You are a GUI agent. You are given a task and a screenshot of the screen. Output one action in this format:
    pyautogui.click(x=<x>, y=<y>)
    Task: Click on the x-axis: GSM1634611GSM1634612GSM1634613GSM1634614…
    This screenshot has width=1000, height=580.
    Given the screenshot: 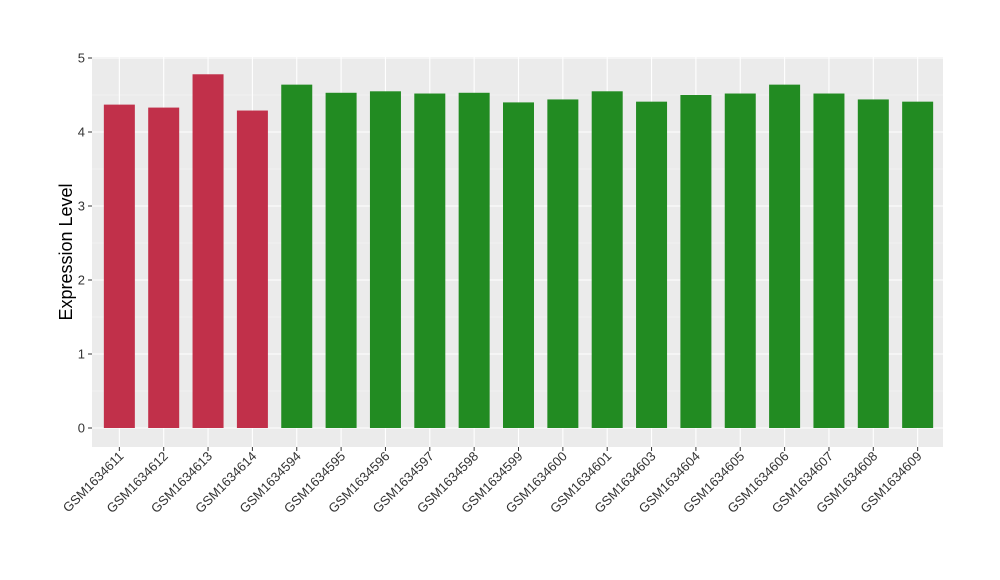 What is the action you would take?
    pyautogui.click(x=492, y=481)
    